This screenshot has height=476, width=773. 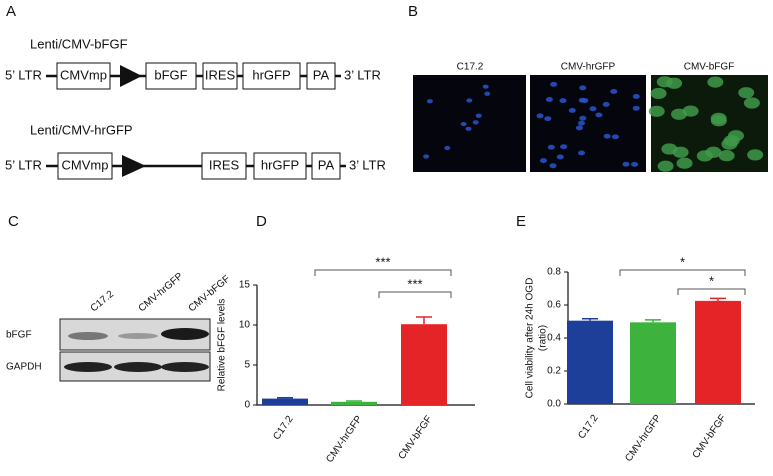 I want to click on significance-label: *, so click(x=711, y=280).